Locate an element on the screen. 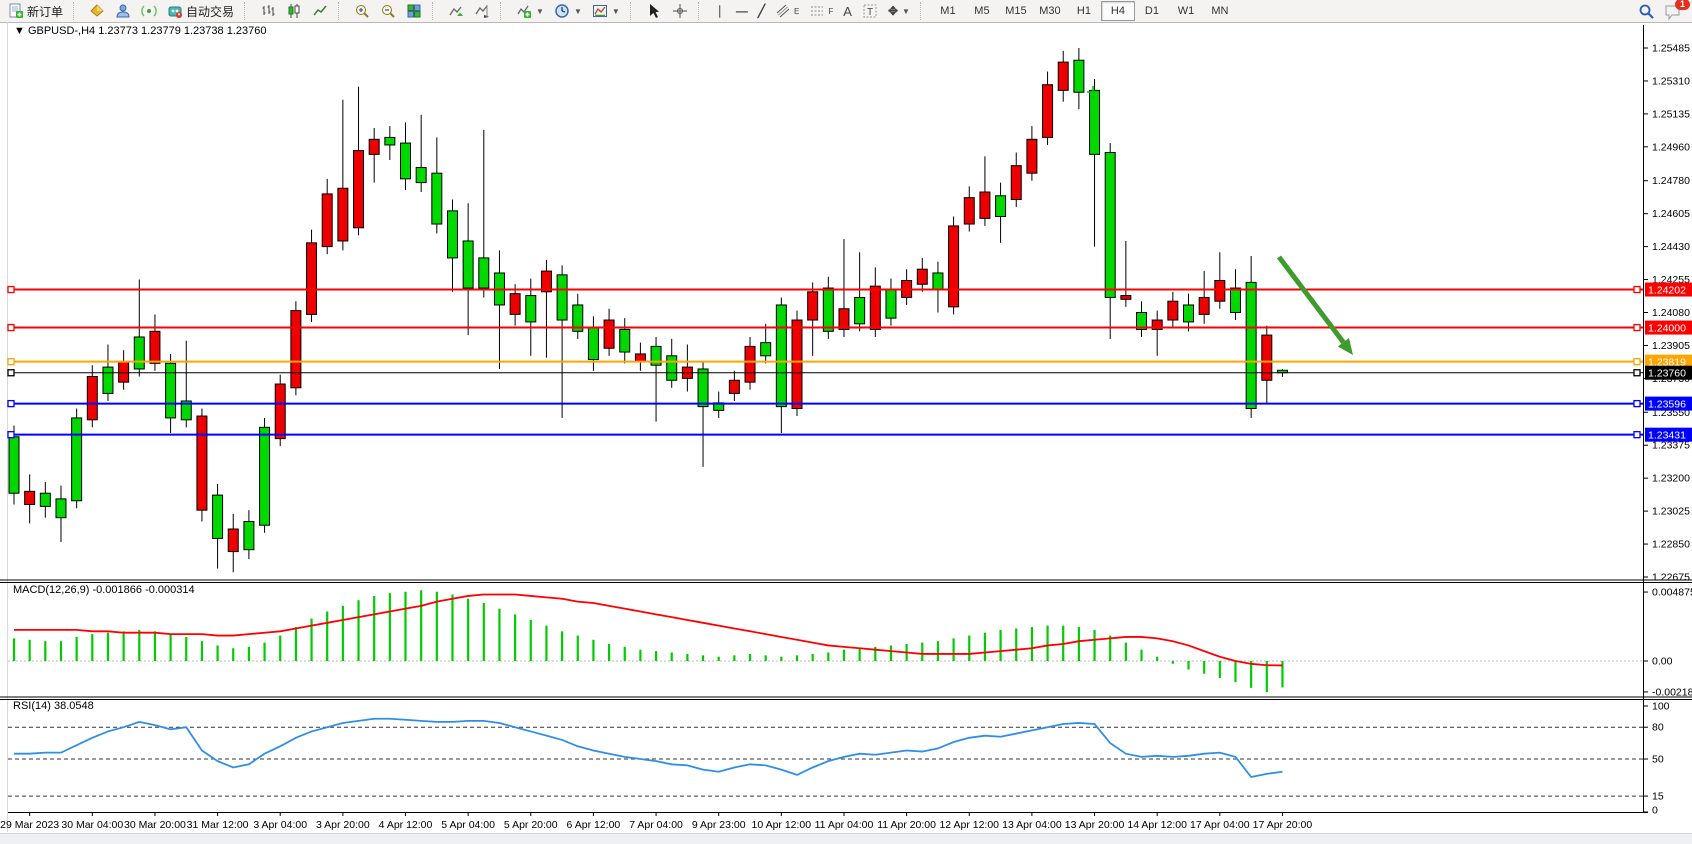 The height and width of the screenshot is (844, 1692). bar-chart-button is located at coordinates (268, 11).